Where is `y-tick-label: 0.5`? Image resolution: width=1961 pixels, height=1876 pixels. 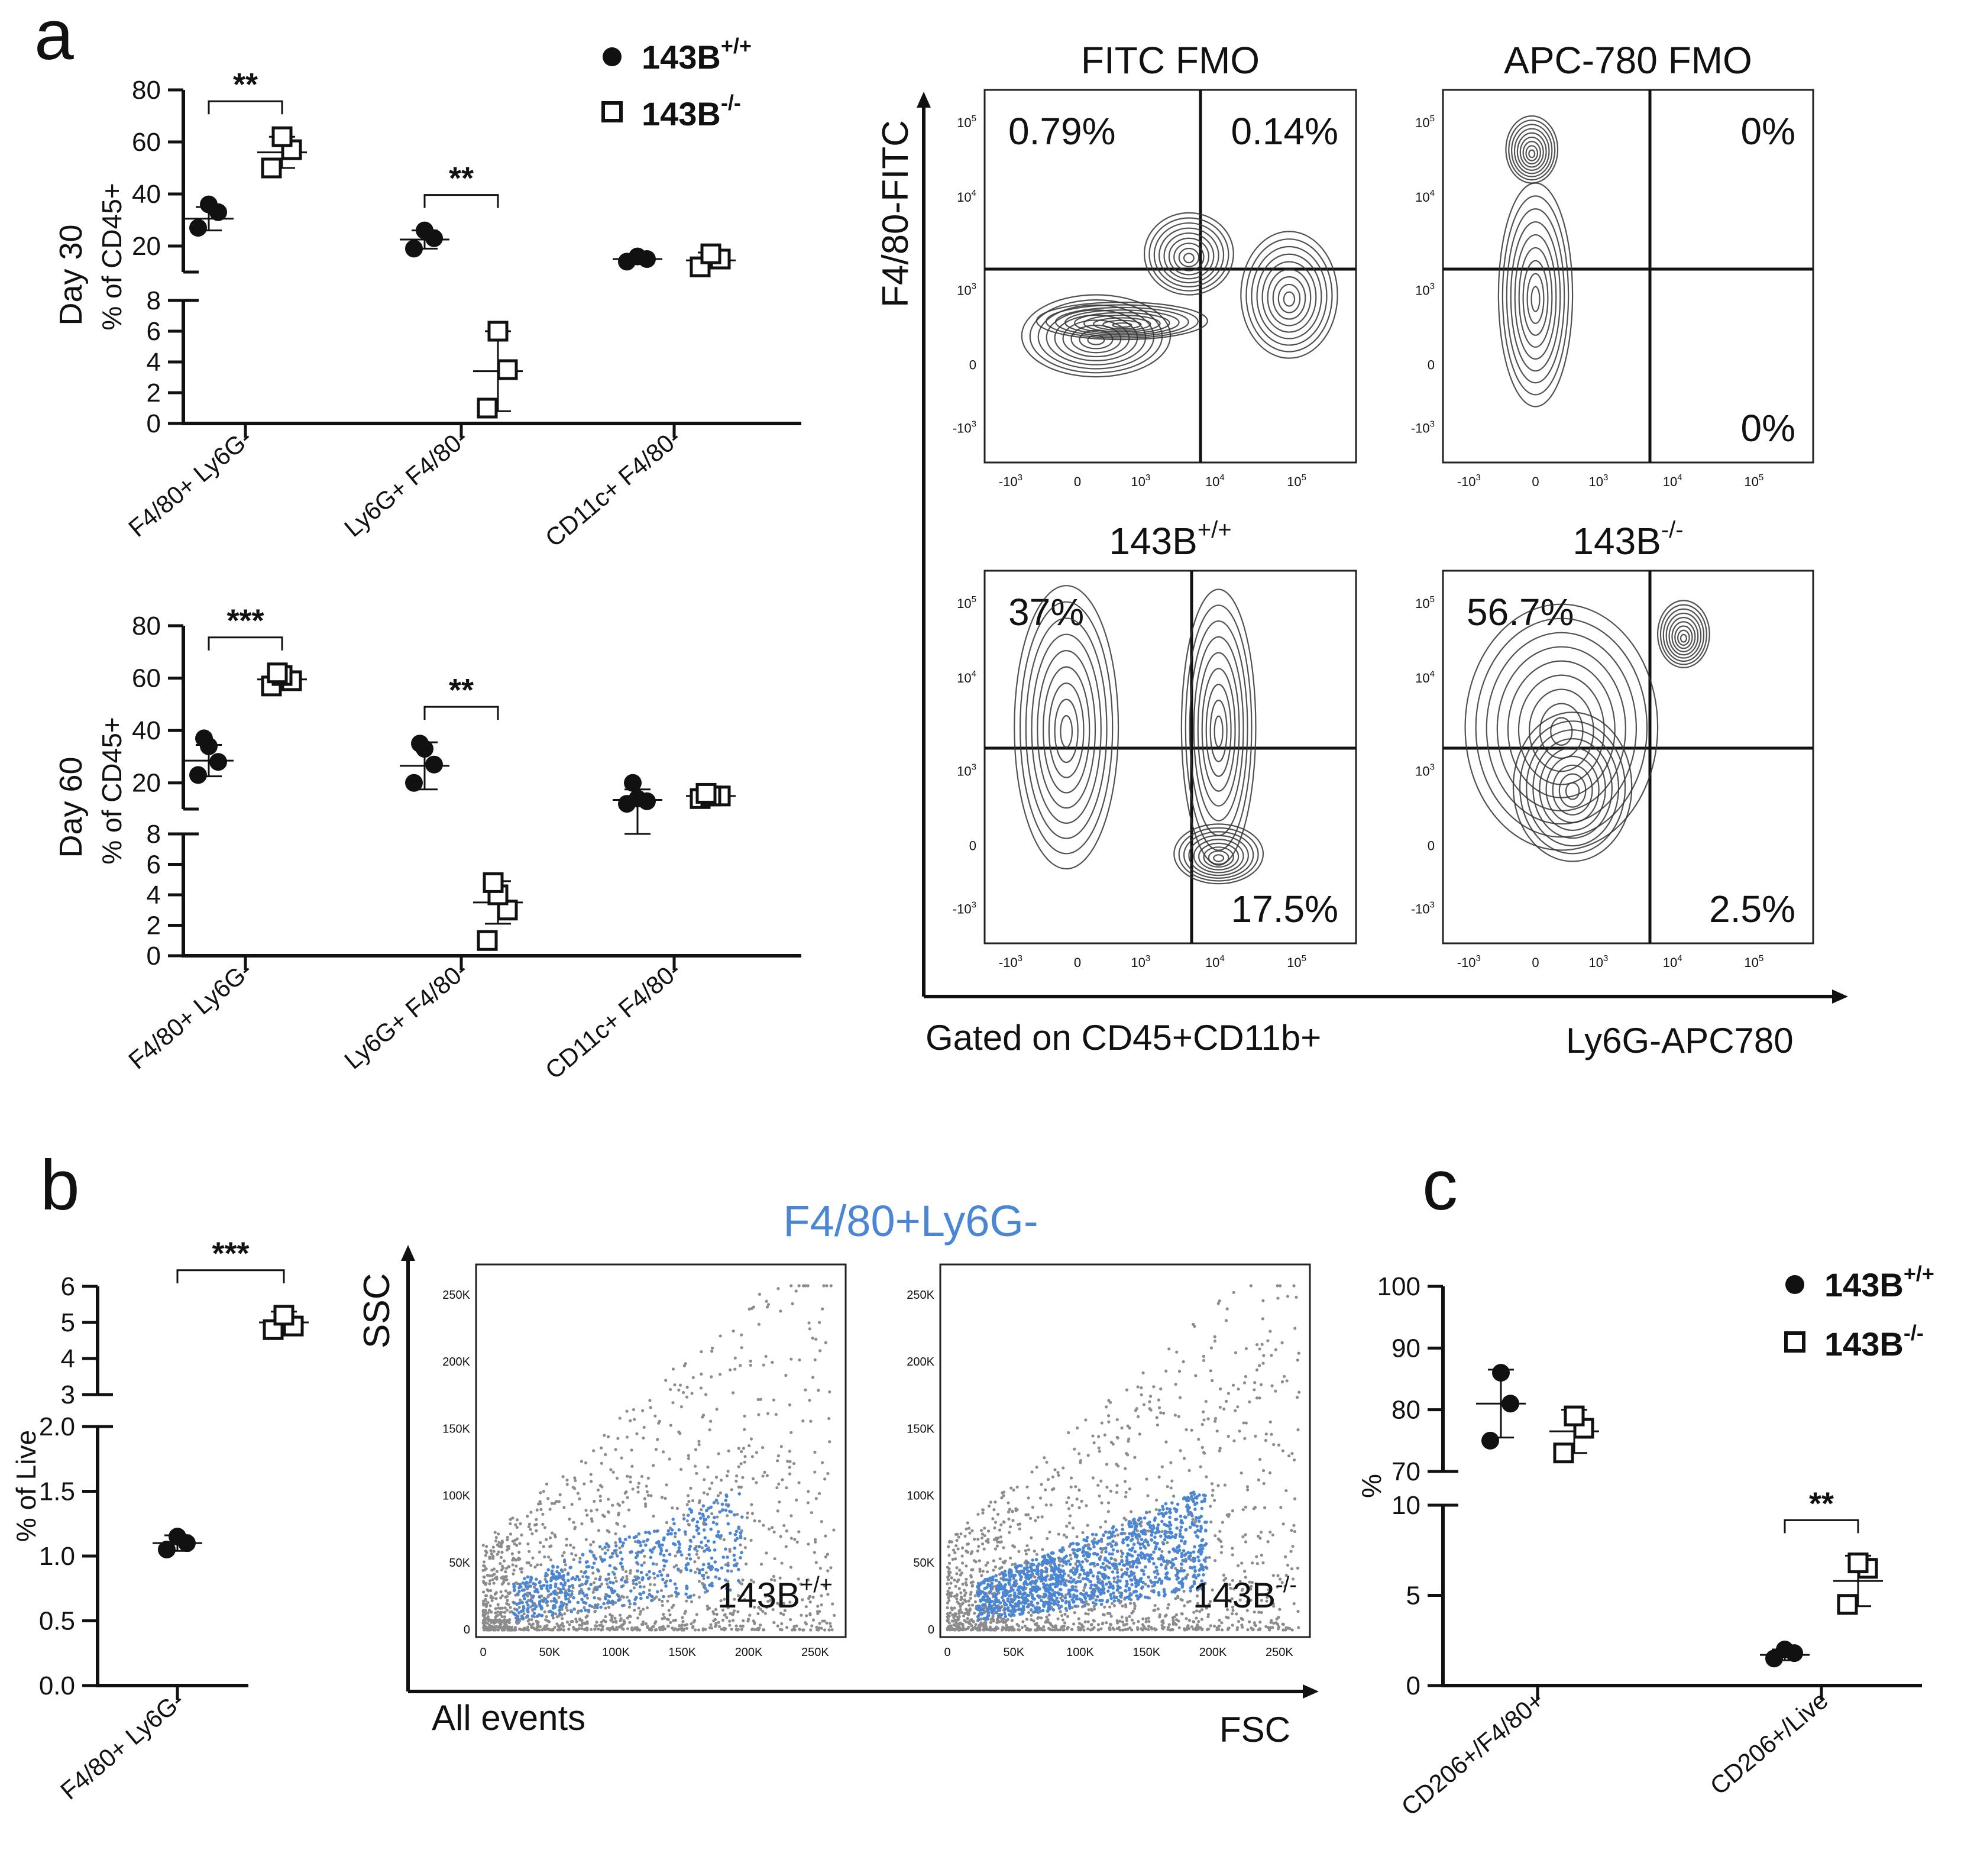 y-tick-label: 0.5 is located at coordinates (57, 1622).